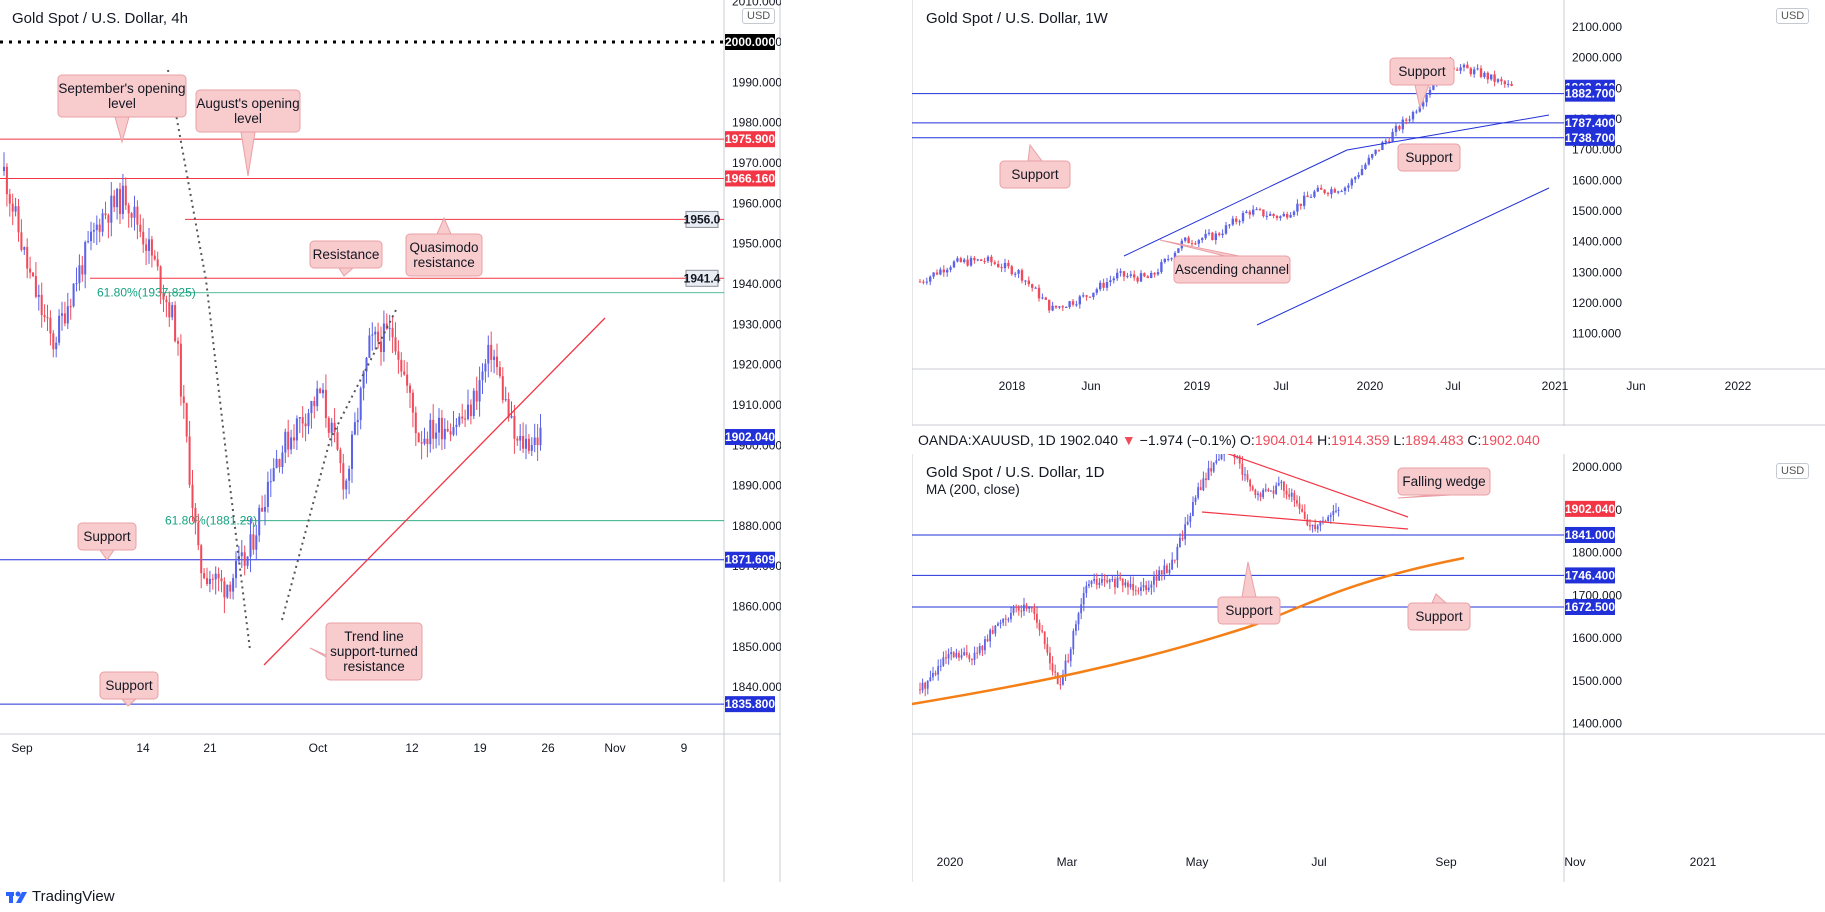  What do you see at coordinates (1793, 16) in the screenshot?
I see `currency-badge-1w: USD` at bounding box center [1793, 16].